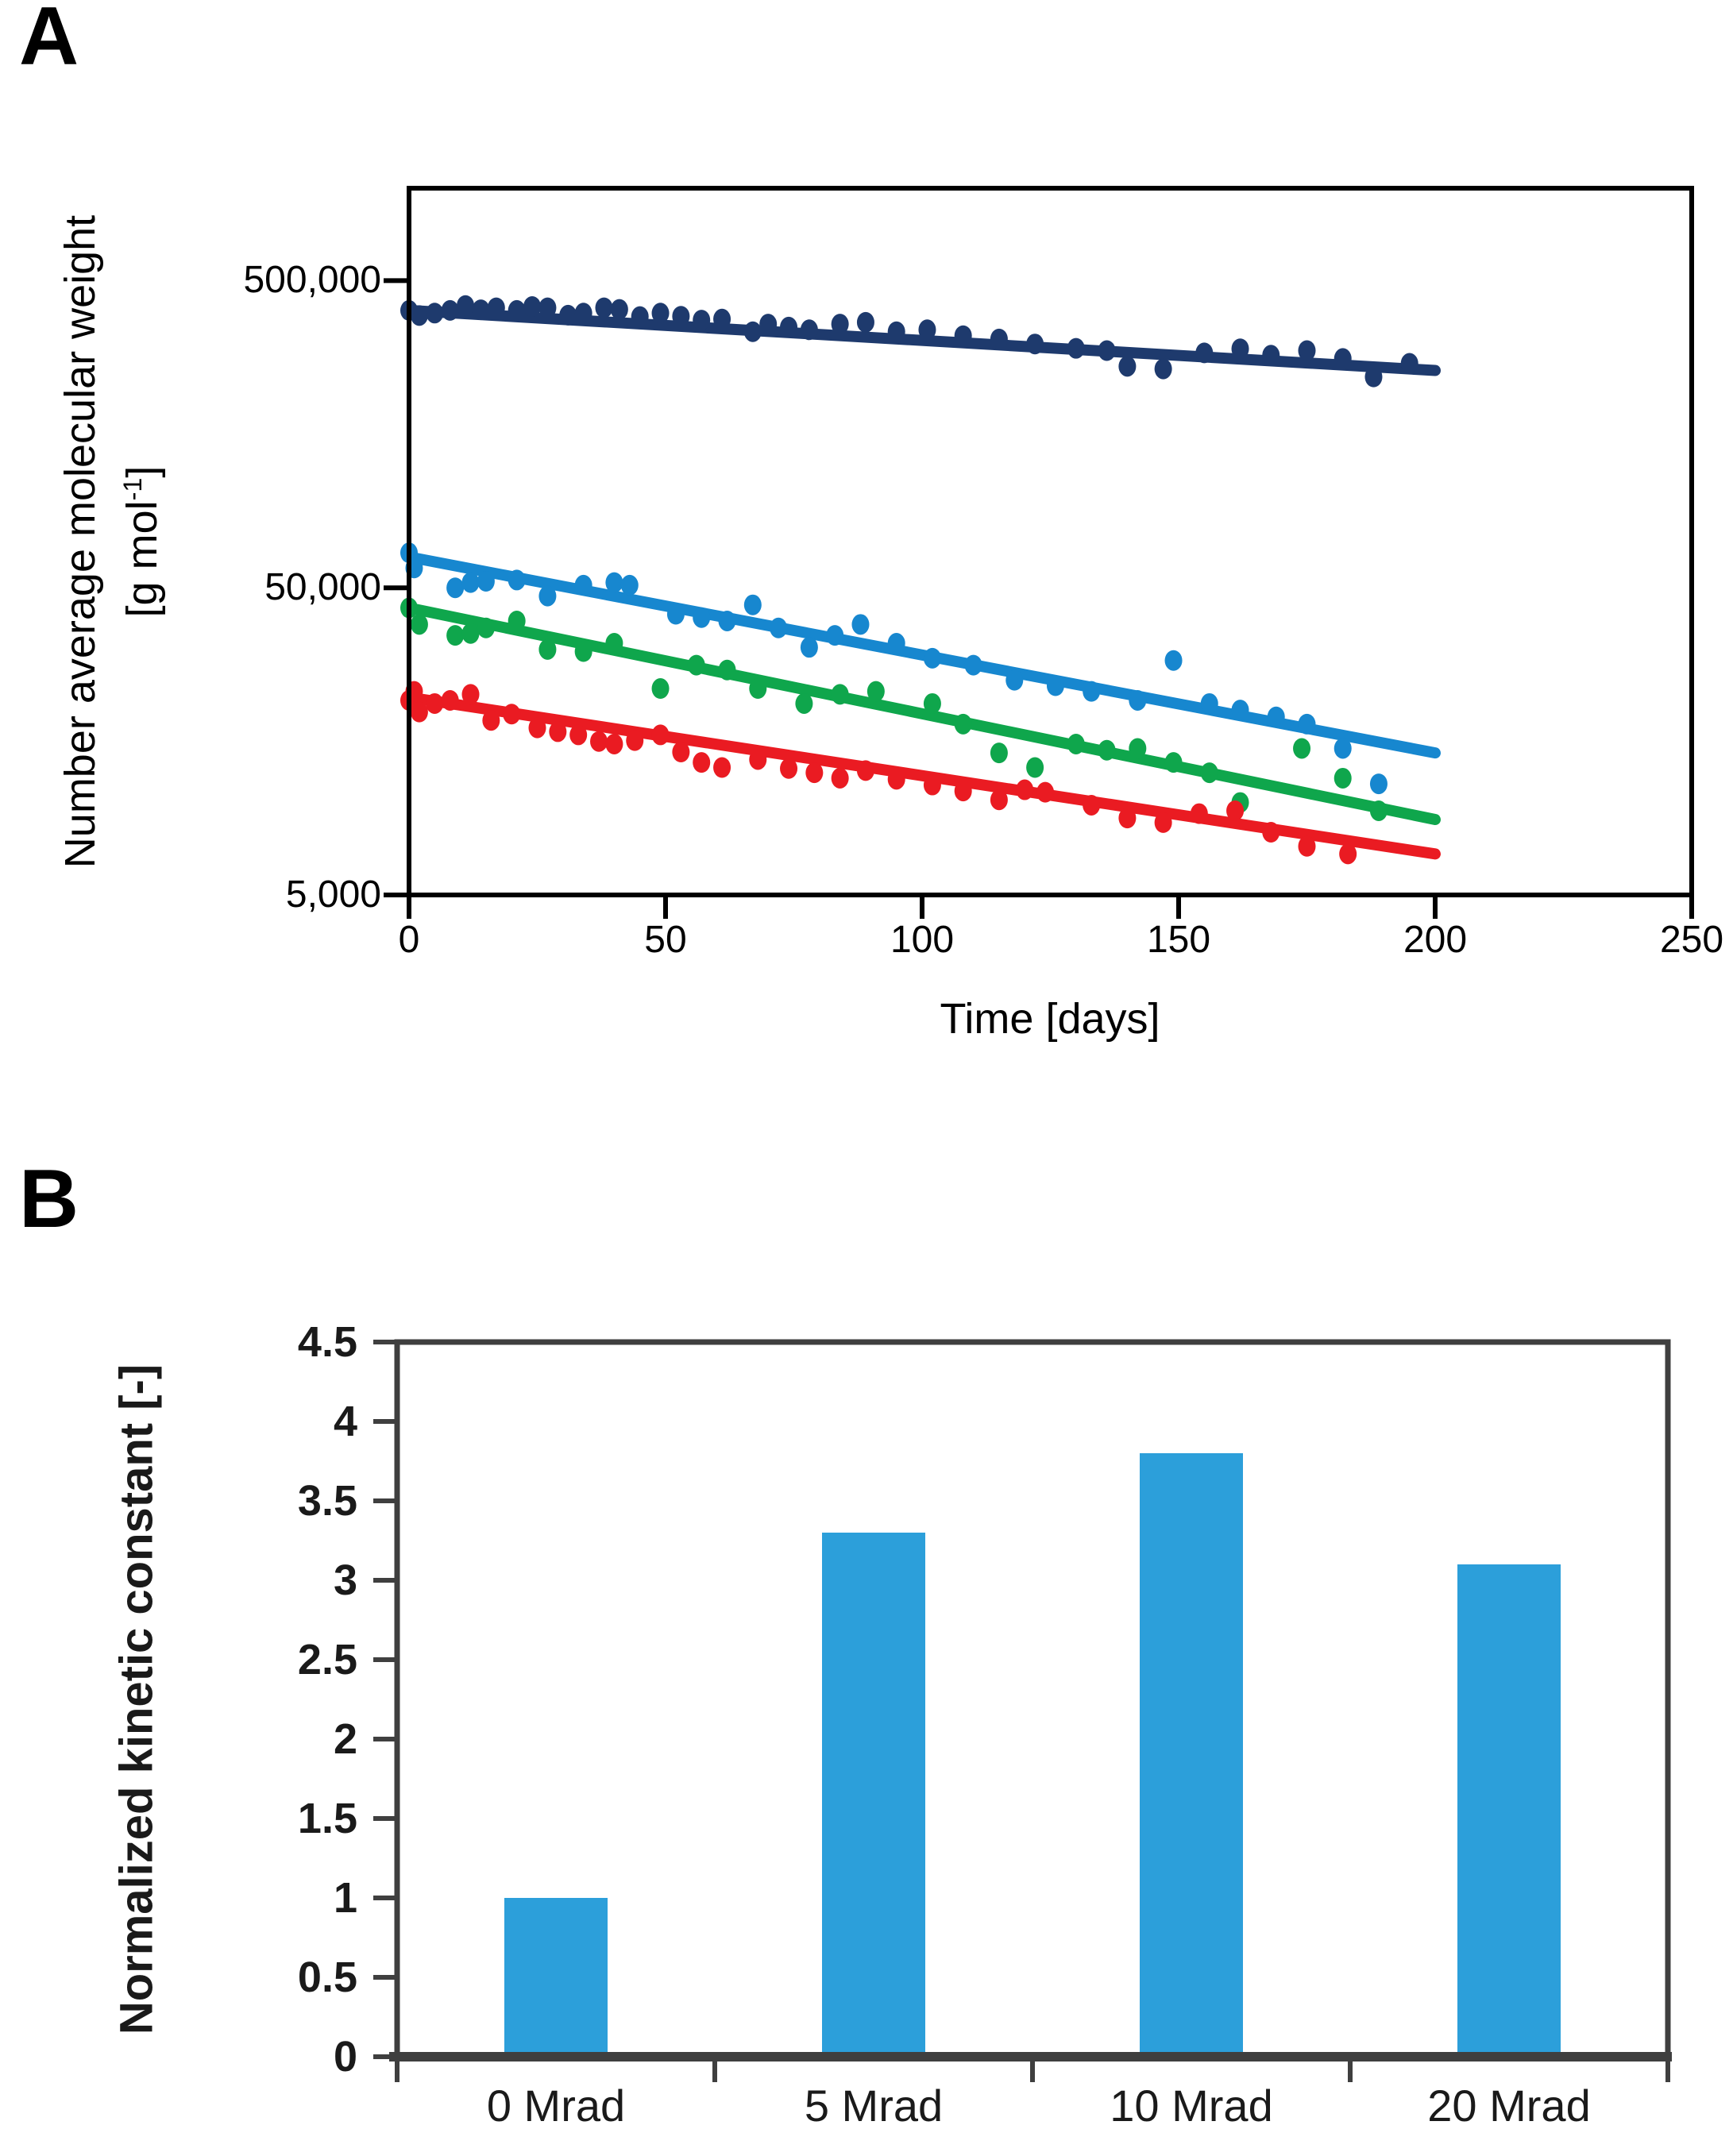  Describe the element at coordinates (333, 895) in the screenshot. I see `panel-a-ytick-5000: 5,000` at that location.